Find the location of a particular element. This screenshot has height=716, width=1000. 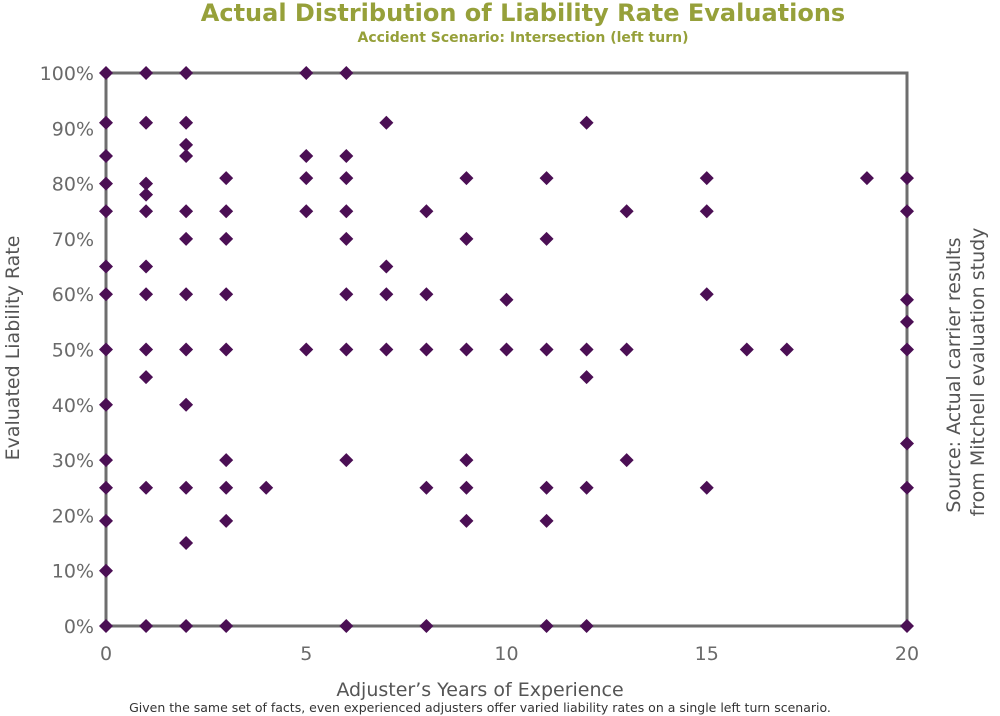

x-axis-label: Adjuster’s Years of Experience is located at coordinates (479, 690).